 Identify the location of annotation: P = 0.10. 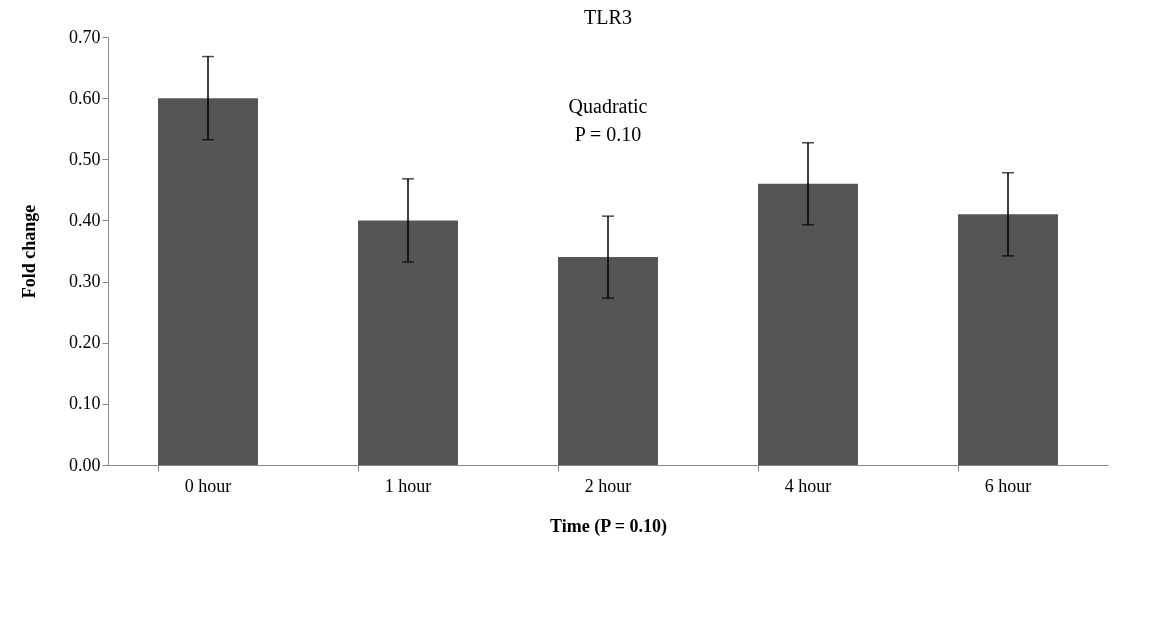
(608, 134).